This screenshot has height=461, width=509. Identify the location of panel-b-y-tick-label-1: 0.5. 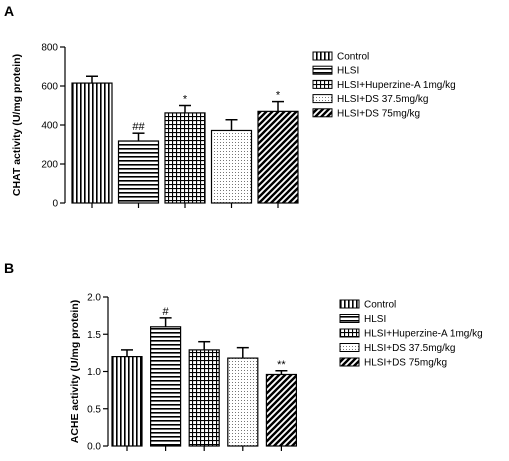
(94, 409).